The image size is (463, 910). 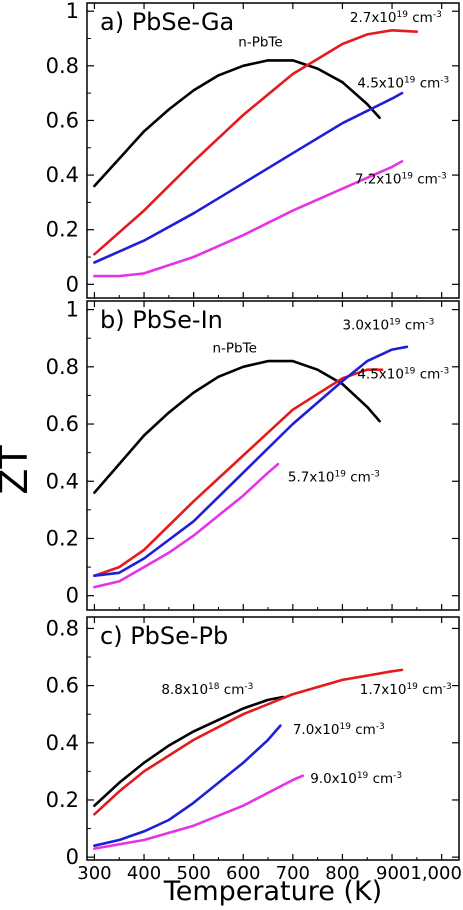 I want to click on x-tick-label: 400, so click(x=144, y=873).